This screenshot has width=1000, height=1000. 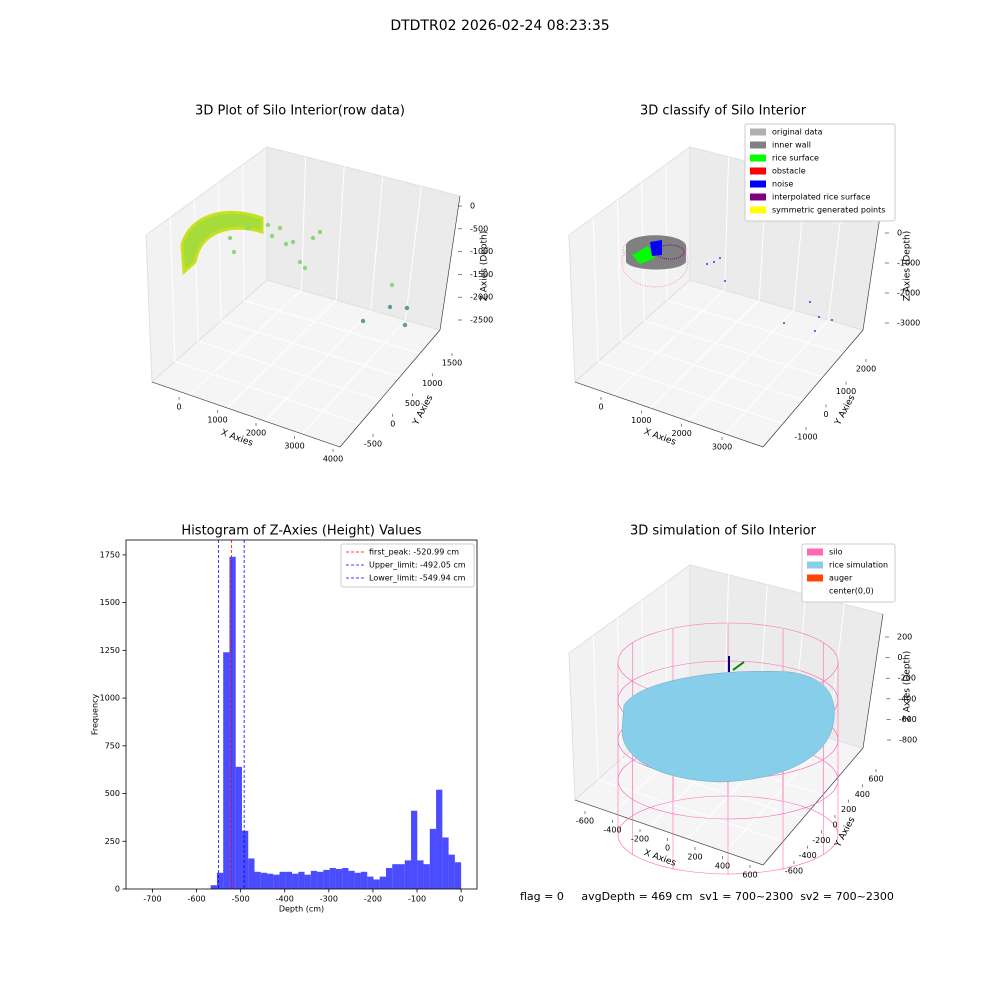 I want to click on y-tick-label: 200, so click(x=848, y=809).